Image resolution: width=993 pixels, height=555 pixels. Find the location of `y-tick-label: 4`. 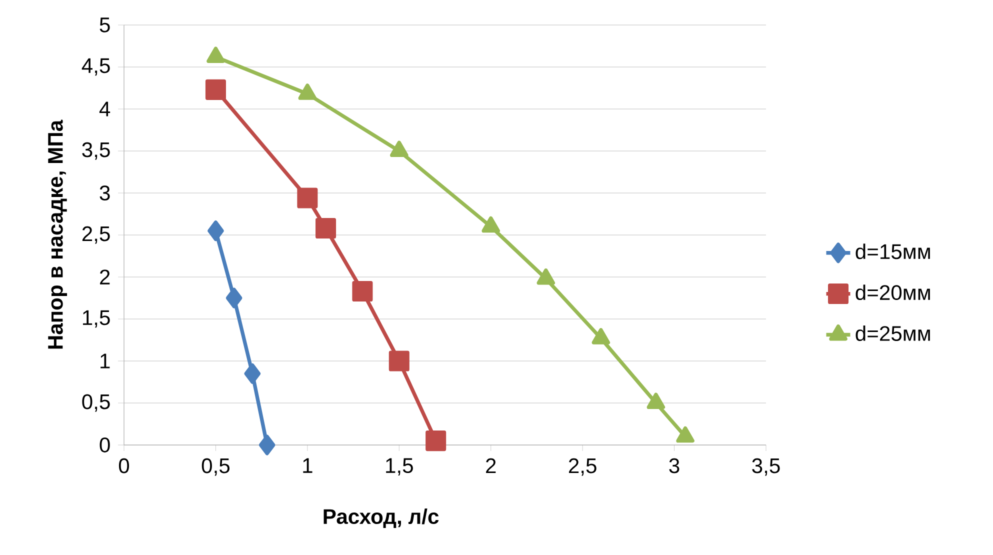

y-tick-label: 4 is located at coordinates (104, 109).